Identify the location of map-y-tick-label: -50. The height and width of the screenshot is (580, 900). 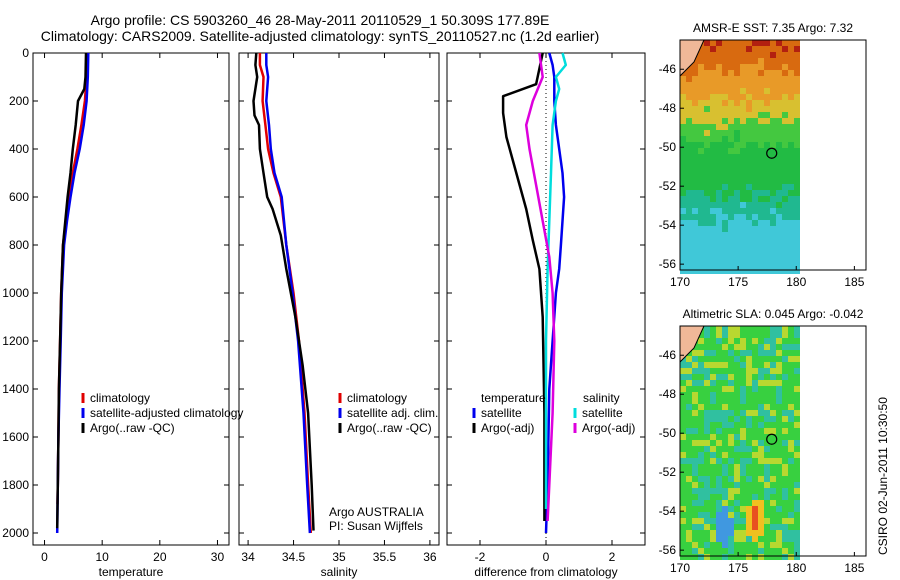
(668, 433).